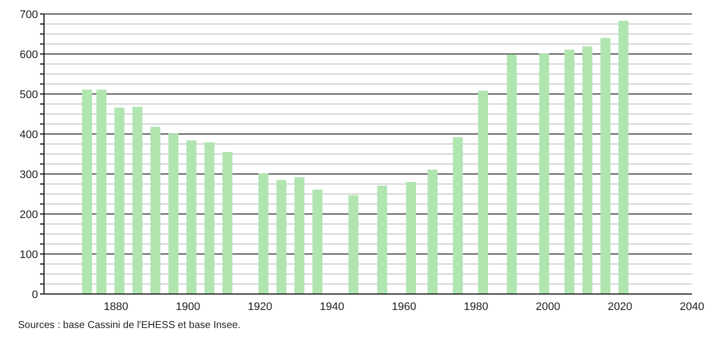  Describe the element at coordinates (476, 306) in the screenshot. I see `x-tick-label: 1980` at that location.